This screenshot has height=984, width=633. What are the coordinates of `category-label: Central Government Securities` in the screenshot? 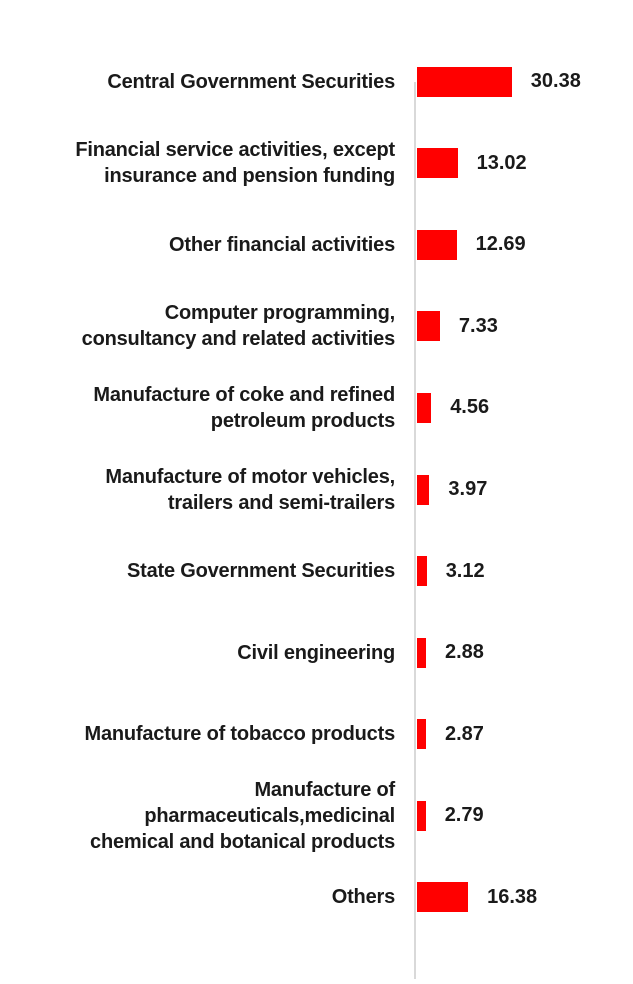 It's located at (251, 81).